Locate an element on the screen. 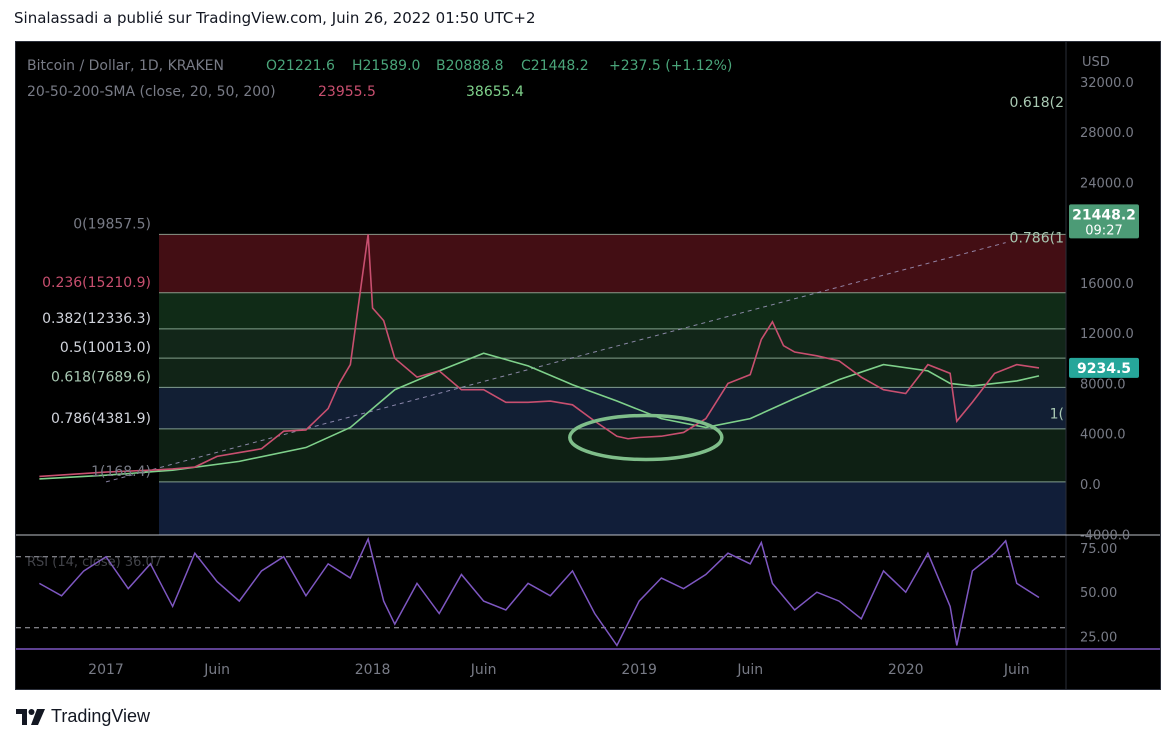  rsi-tick-label: 25.00 is located at coordinates (1098, 638).